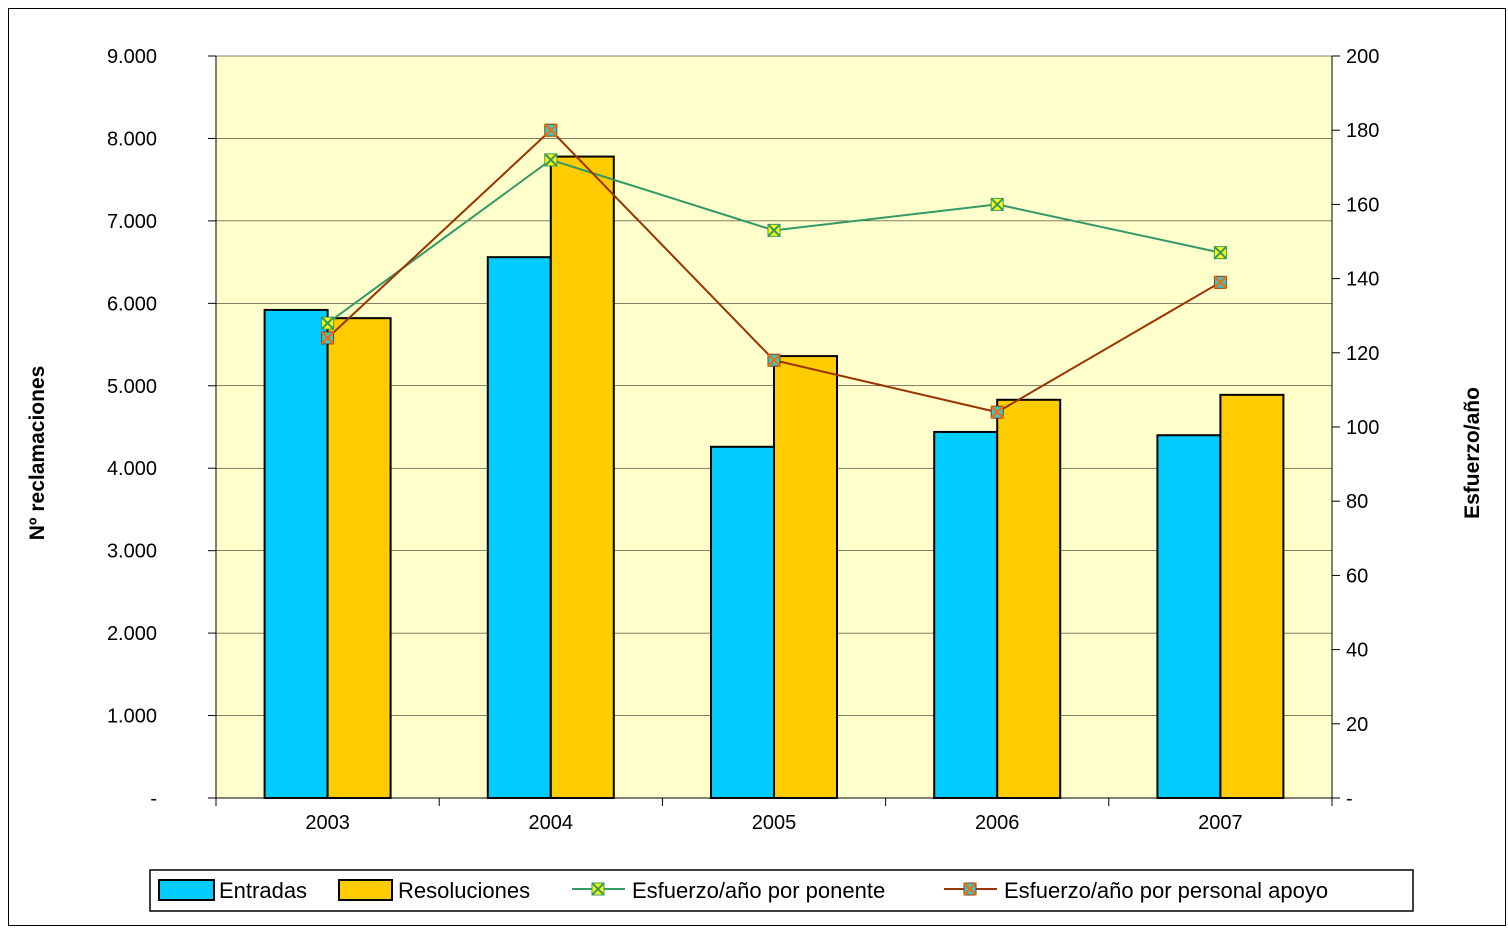 Image resolution: width=1508 pixels, height=928 pixels. What do you see at coordinates (132, 717) in the screenshot?
I see `y-tick-label: 1.000` at bounding box center [132, 717].